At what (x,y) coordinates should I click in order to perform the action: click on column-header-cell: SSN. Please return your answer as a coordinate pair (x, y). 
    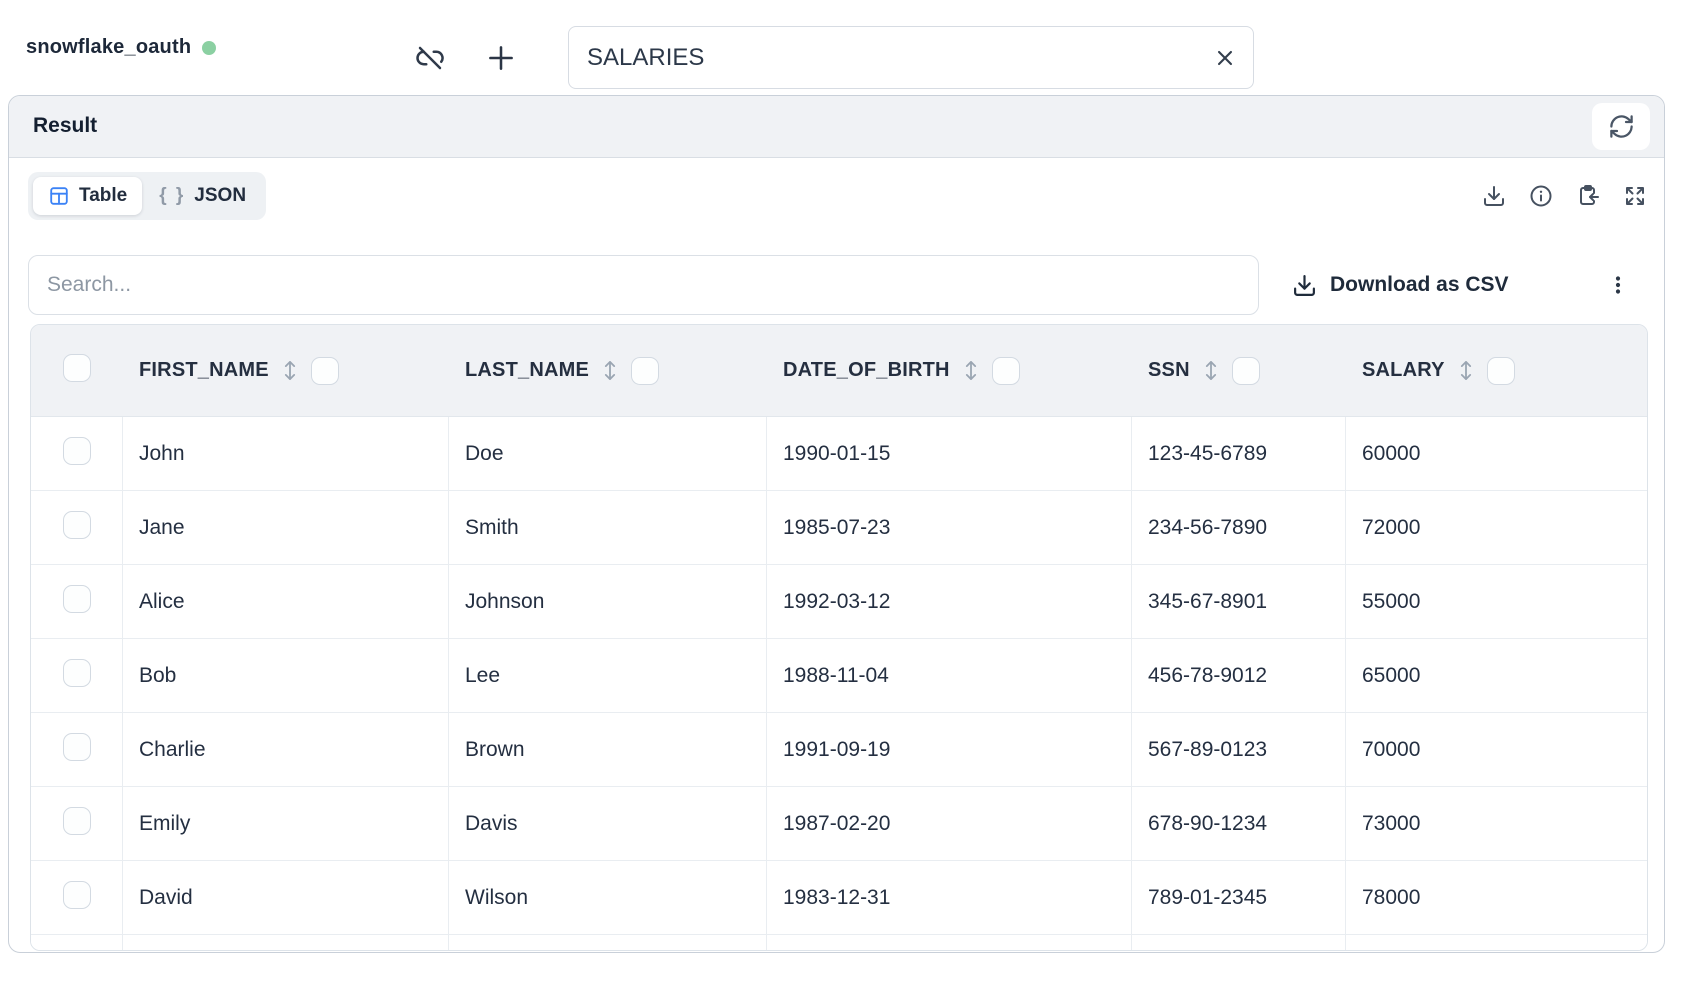
    Looking at the image, I should click on (1239, 371).